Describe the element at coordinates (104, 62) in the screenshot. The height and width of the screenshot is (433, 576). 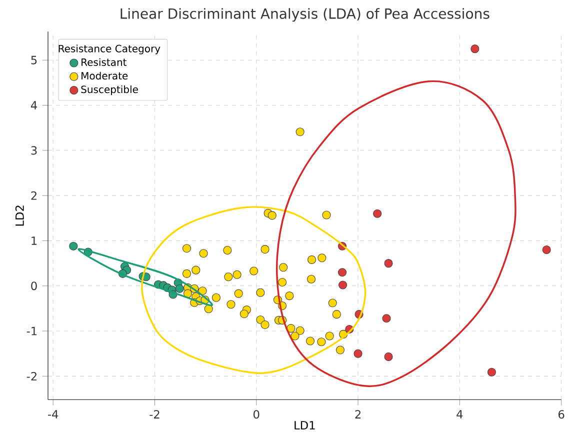
I see `legend-label: Resistant` at that location.